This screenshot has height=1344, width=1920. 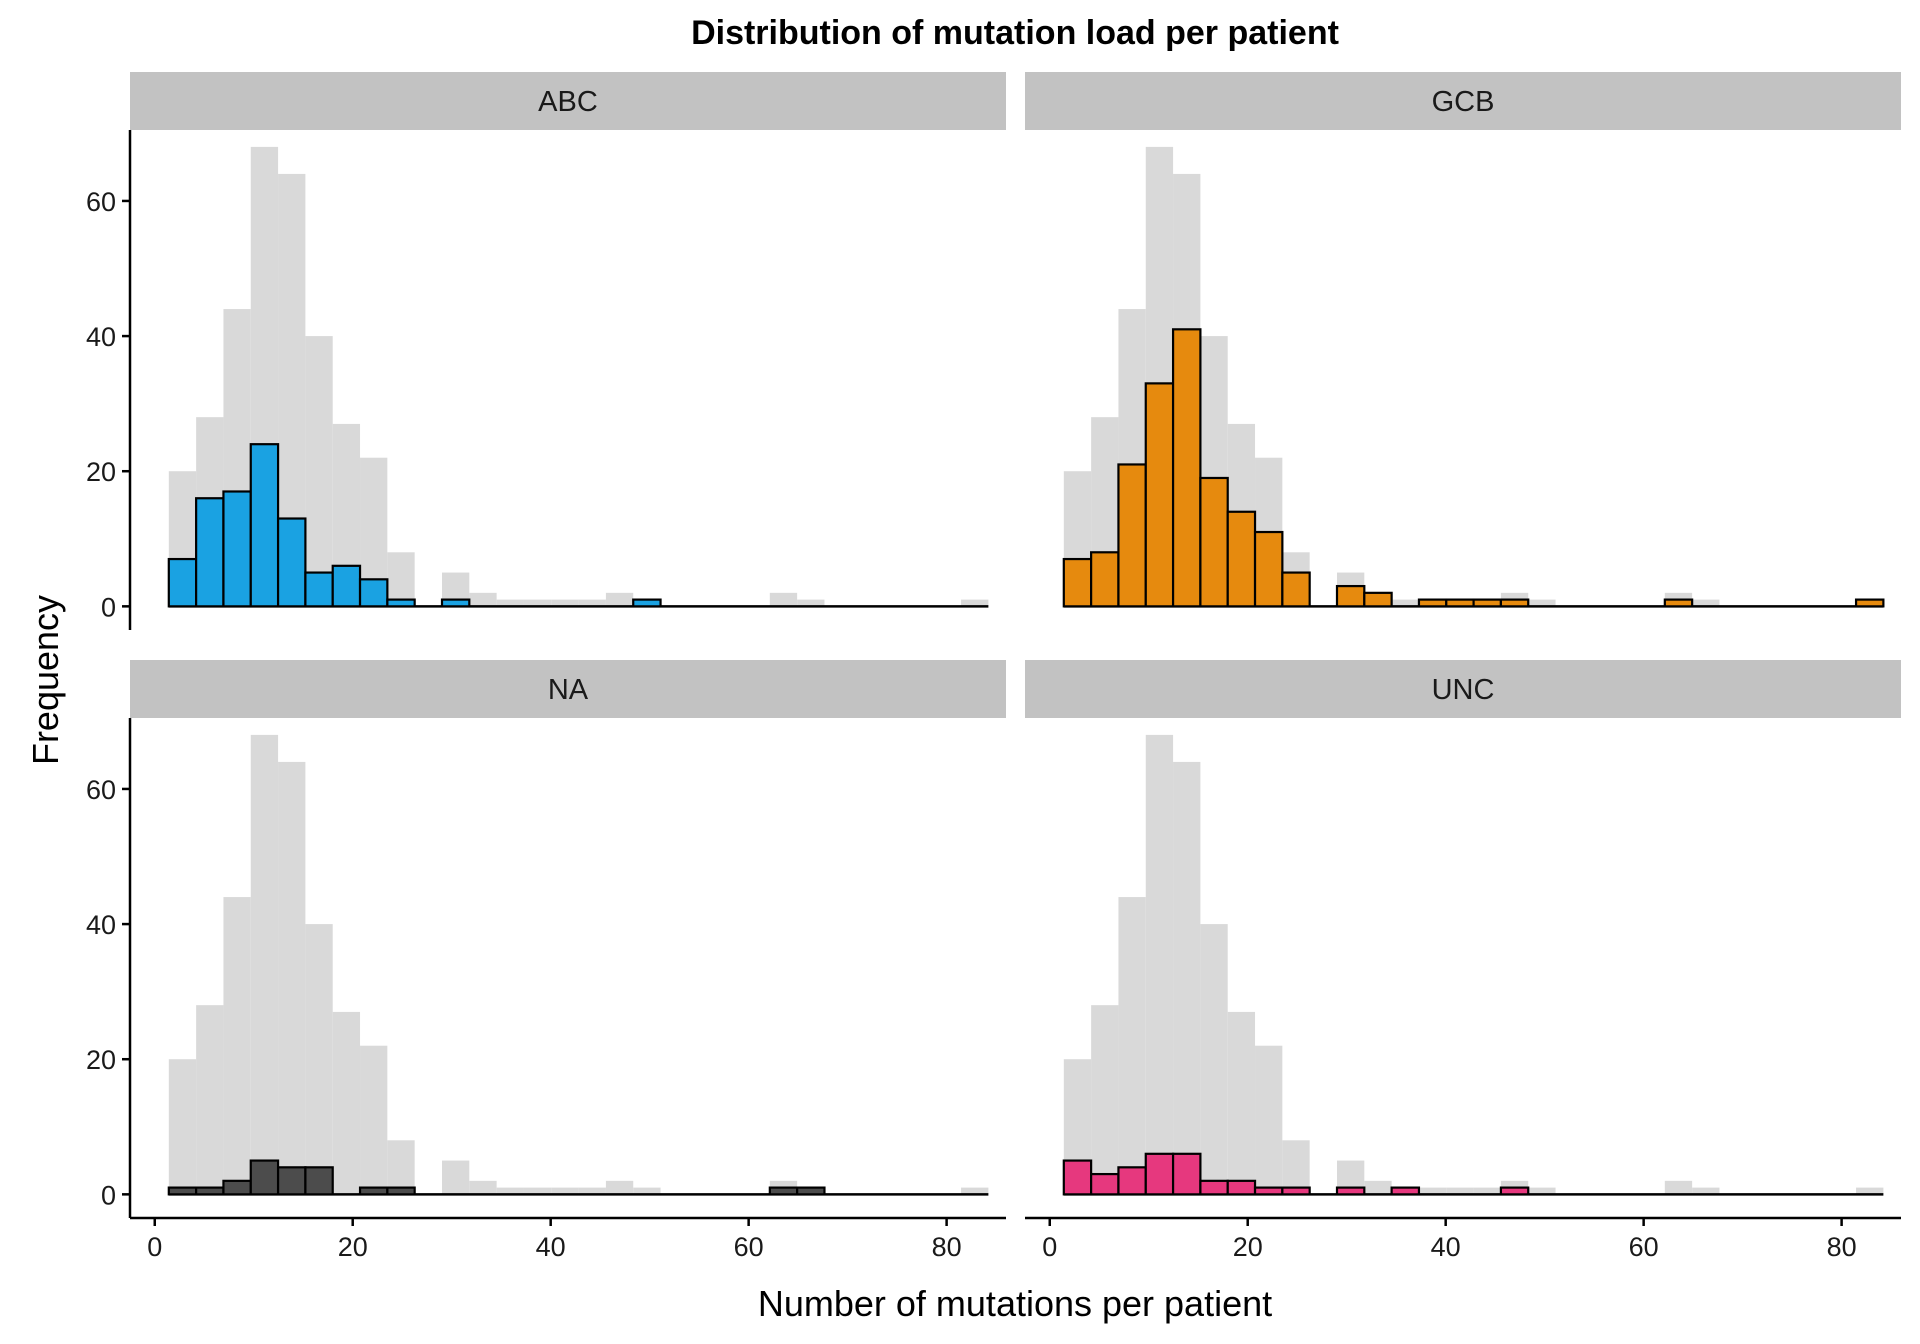 What do you see at coordinates (1644, 1247) in the screenshot?
I see `x-tick-label: 60` at bounding box center [1644, 1247].